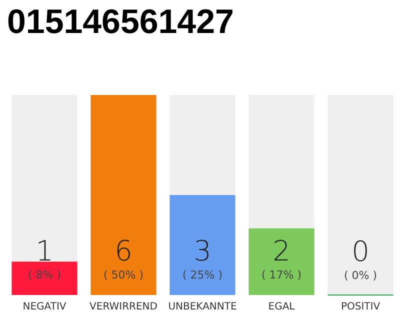  I want to click on x-tick-label: EGAL, so click(282, 307).